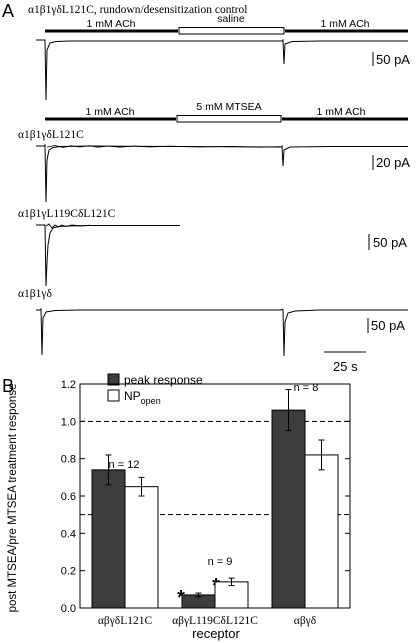  Describe the element at coordinates (8, 386) in the screenshot. I see `panel-b-label: B` at that location.